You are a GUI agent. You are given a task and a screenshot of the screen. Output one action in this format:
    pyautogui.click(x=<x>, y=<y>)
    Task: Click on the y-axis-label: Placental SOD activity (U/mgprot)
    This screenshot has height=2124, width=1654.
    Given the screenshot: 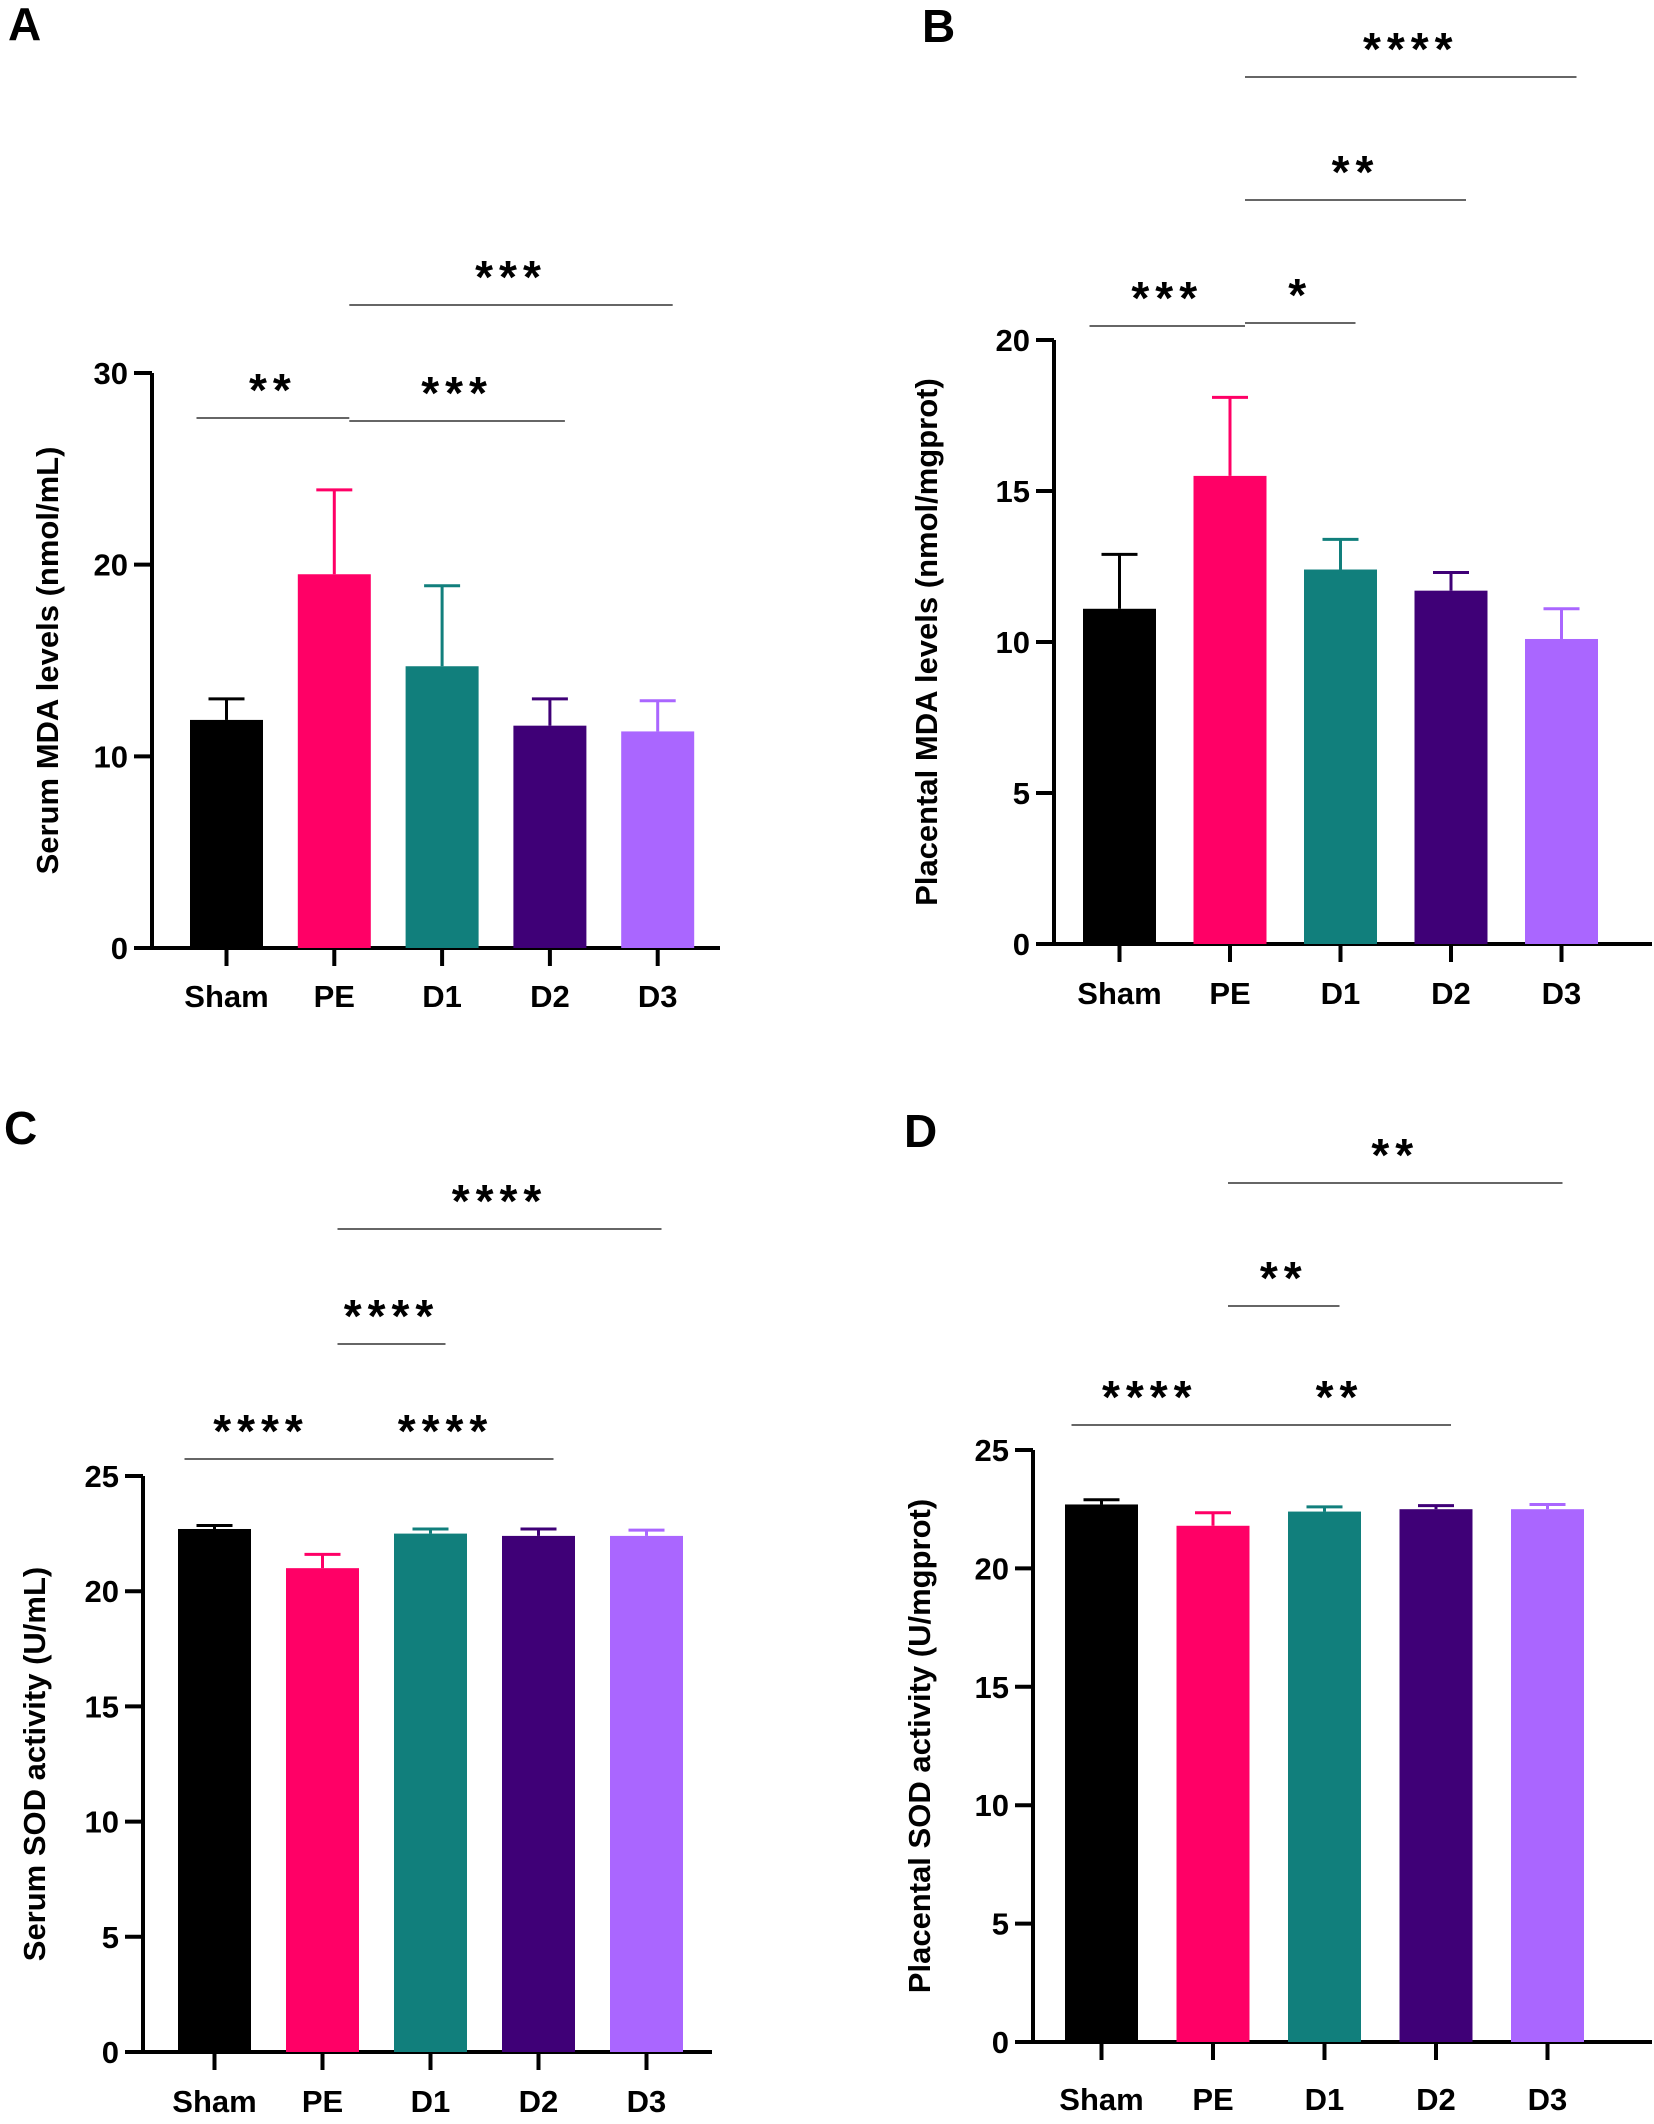 What is the action you would take?
    pyautogui.click(x=919, y=1746)
    